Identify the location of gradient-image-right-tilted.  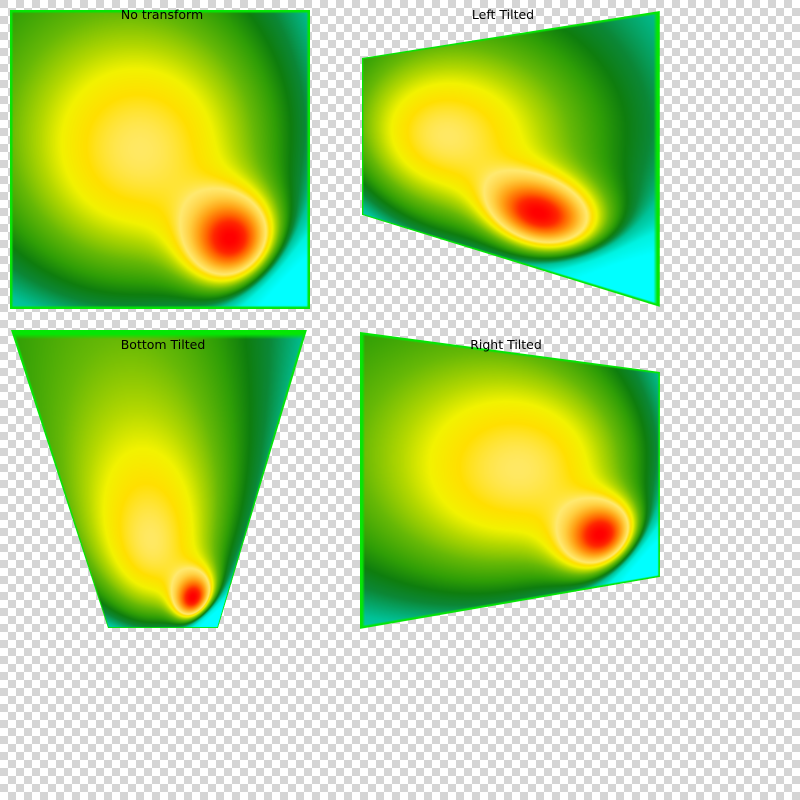
(510, 480).